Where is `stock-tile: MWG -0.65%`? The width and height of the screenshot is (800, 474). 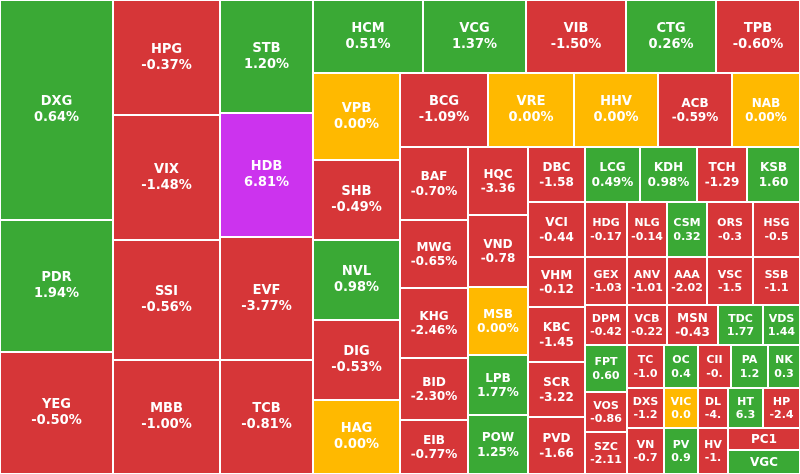 stock-tile: MWG -0.65% is located at coordinates (434, 254).